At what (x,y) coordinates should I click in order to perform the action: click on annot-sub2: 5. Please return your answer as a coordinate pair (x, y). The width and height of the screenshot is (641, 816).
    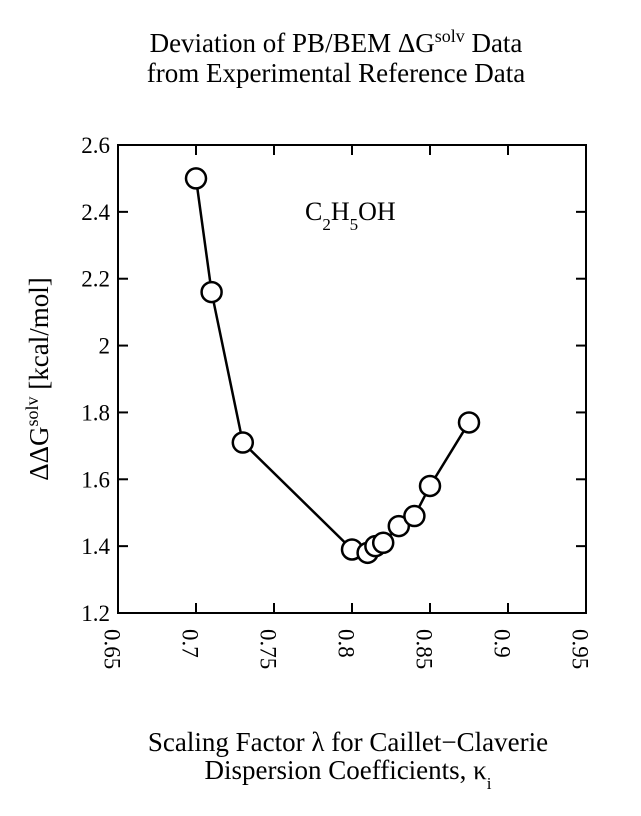
    Looking at the image, I should click on (354, 224).